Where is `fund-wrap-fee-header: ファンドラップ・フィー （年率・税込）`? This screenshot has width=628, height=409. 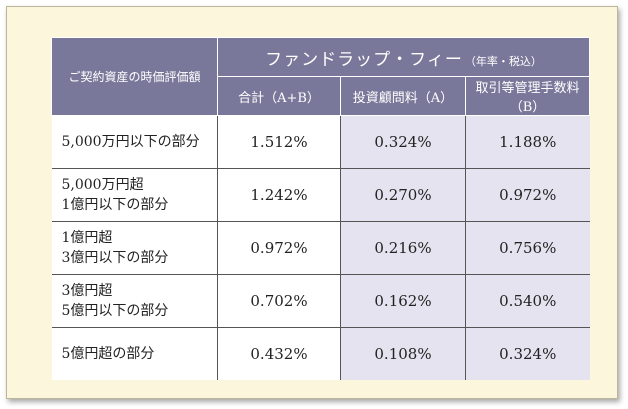
fund-wrap-fee-header: ファンドラップ・フィー （年率・税込） is located at coordinates (403, 57).